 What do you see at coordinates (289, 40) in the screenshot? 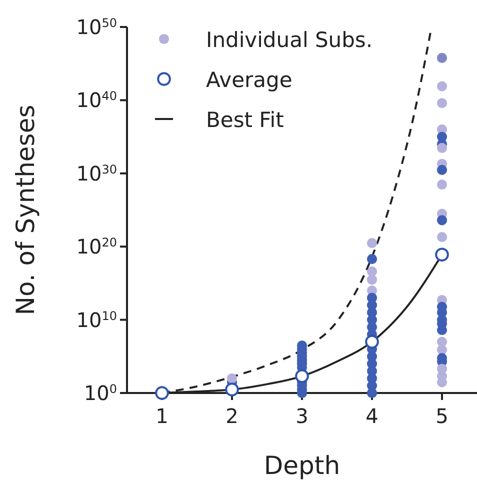
I see `legend-label: Individual Subs.` at bounding box center [289, 40].